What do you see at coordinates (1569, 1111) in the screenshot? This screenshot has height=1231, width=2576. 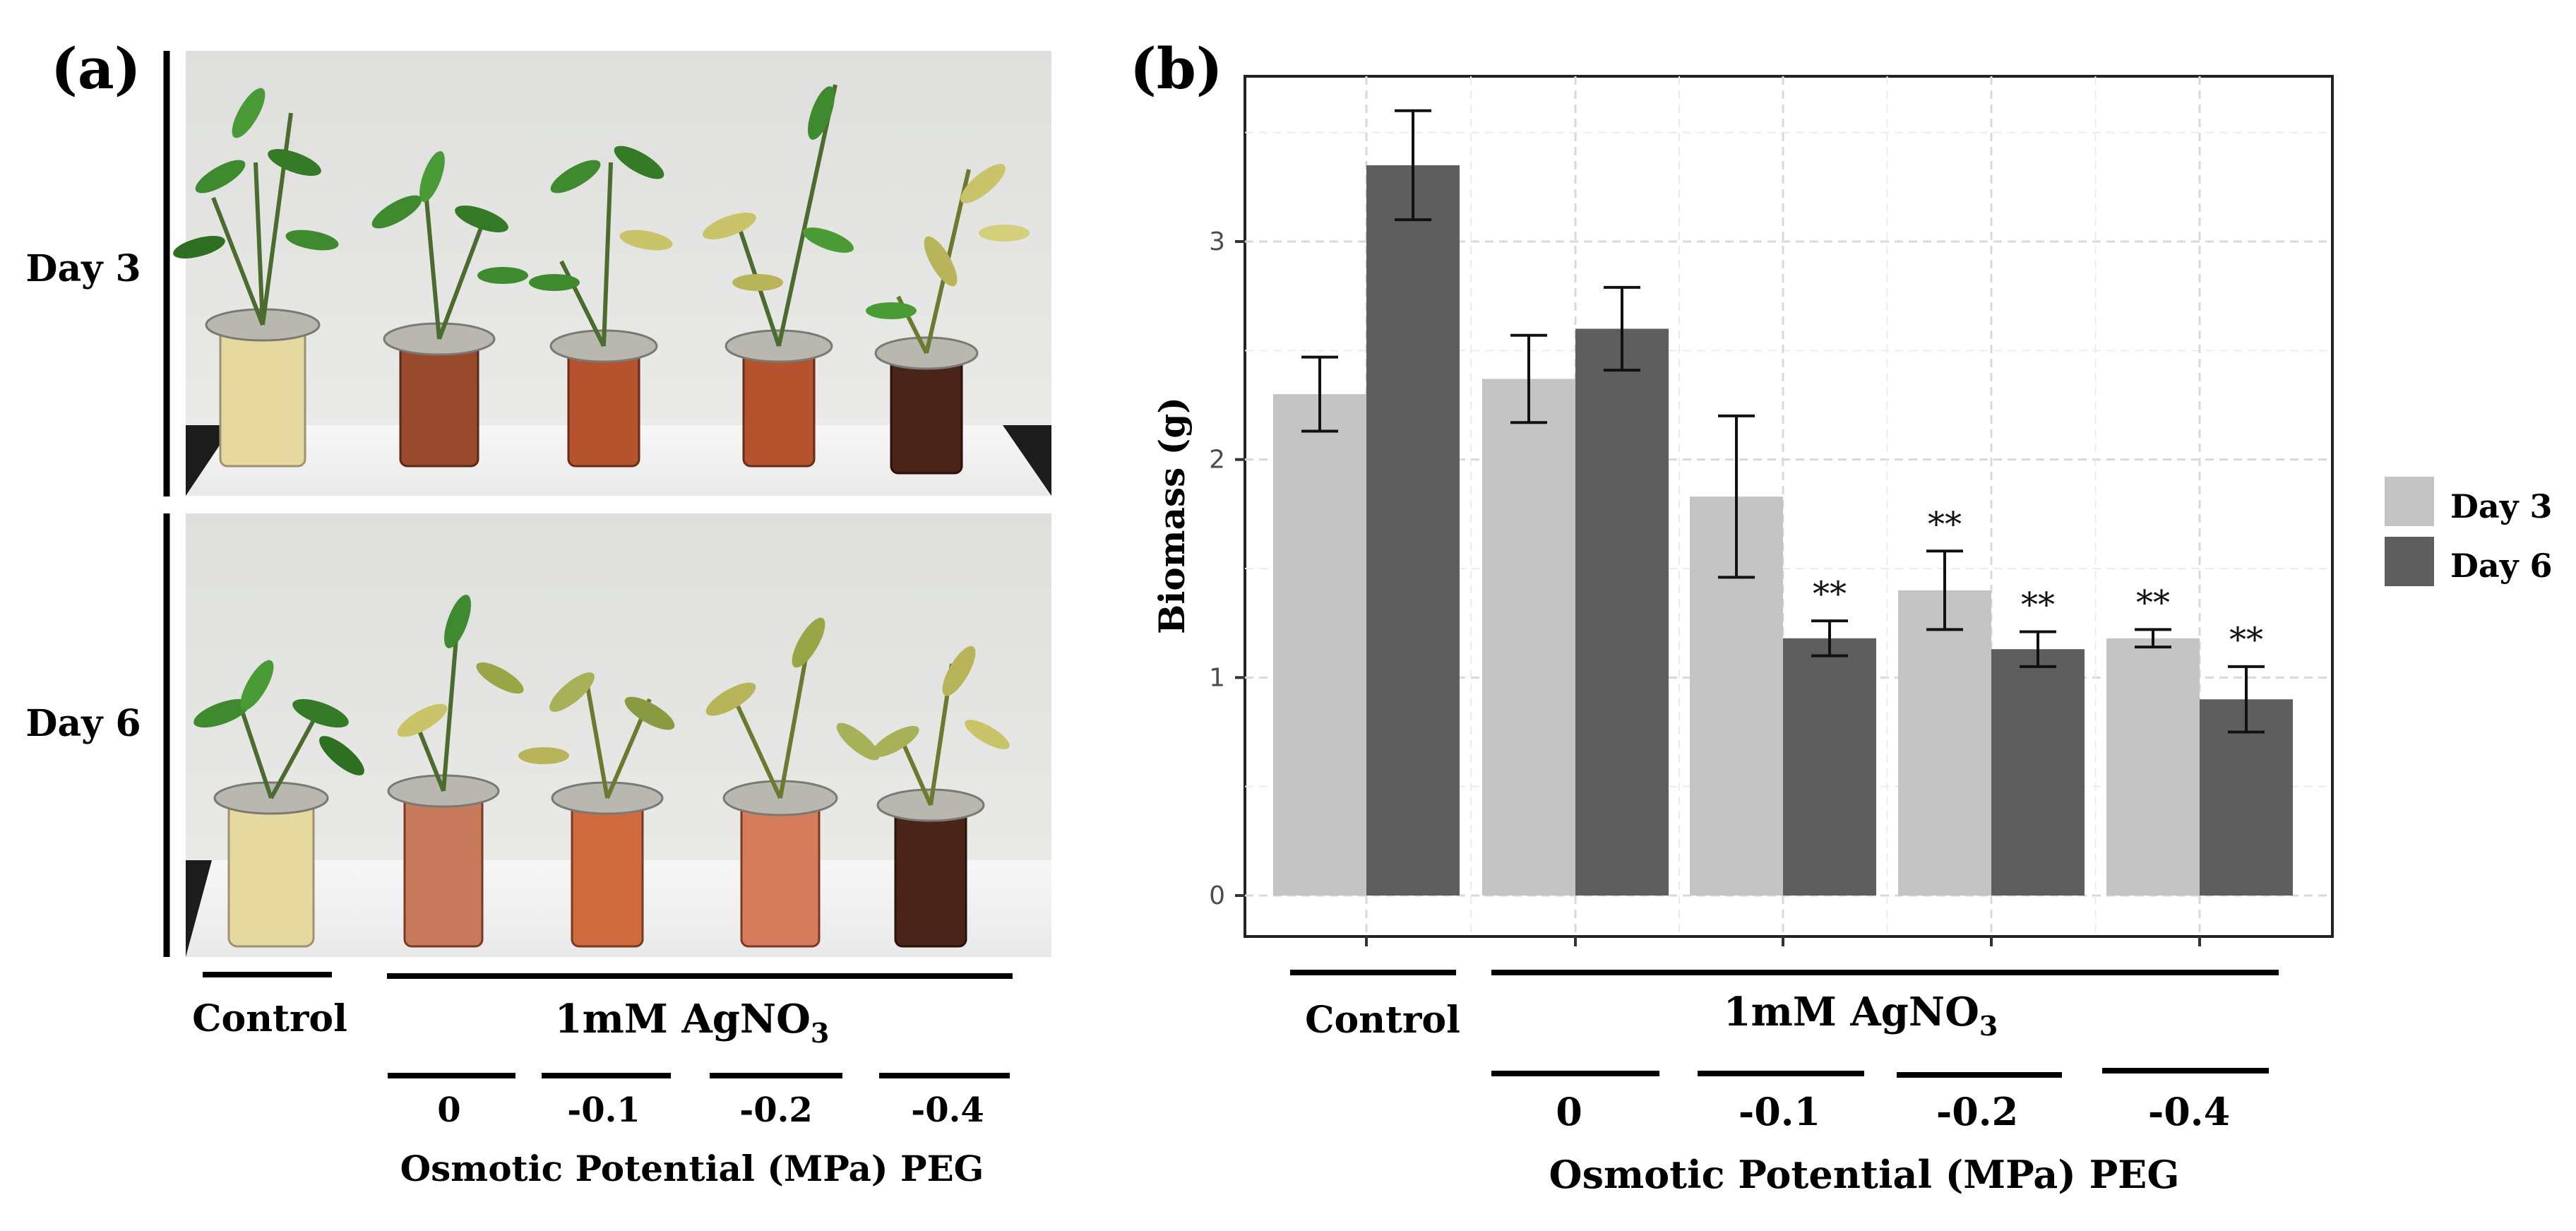 I see `b-level-label: 0` at bounding box center [1569, 1111].